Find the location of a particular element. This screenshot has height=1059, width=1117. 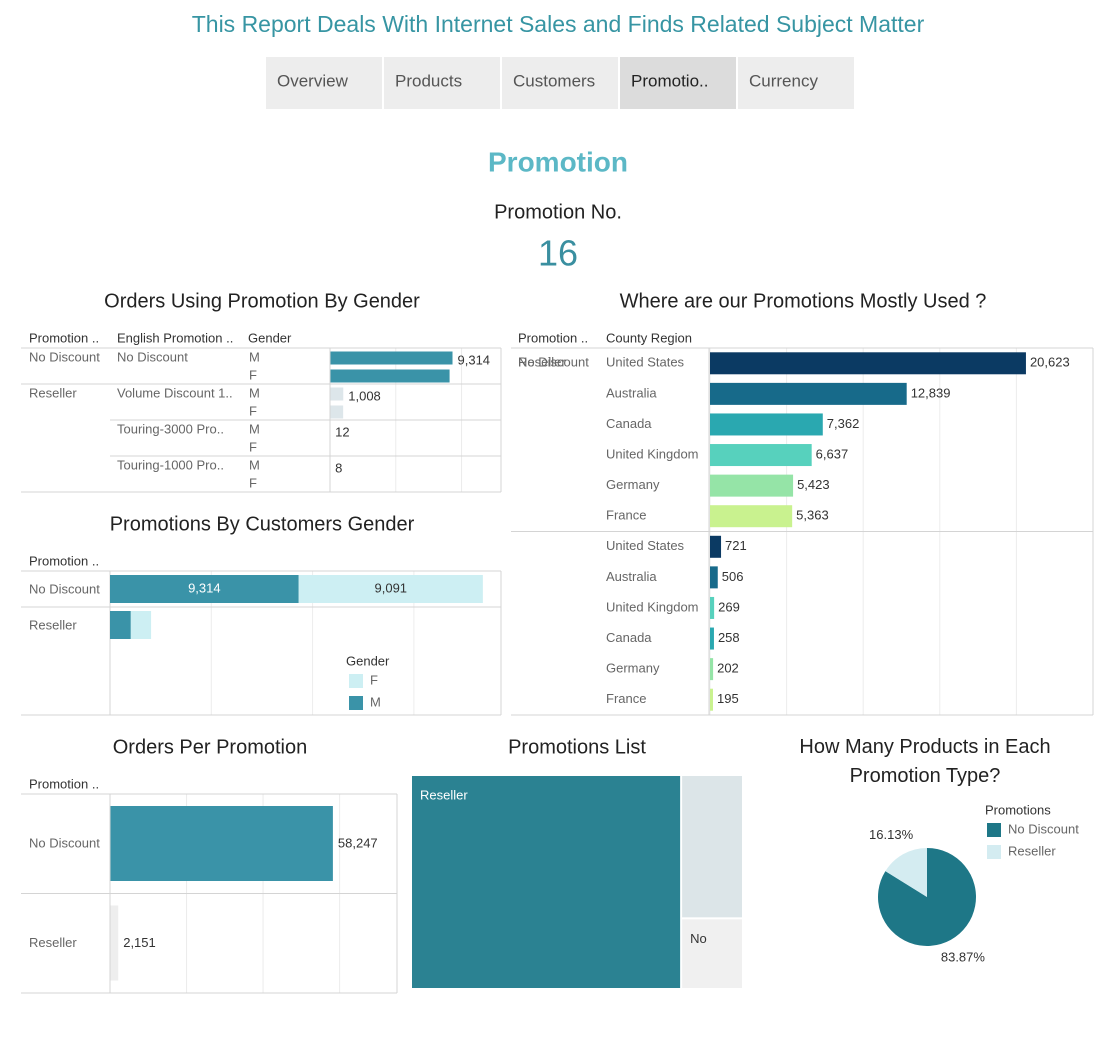

chart-title: Orders Per Promotion is located at coordinates (210, 747).